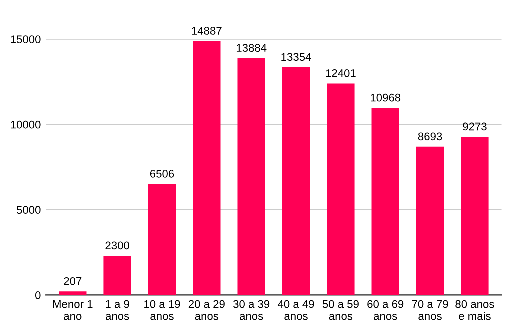  What do you see at coordinates (430, 136) in the screenshot?
I see `data-label: 8693` at bounding box center [430, 136].